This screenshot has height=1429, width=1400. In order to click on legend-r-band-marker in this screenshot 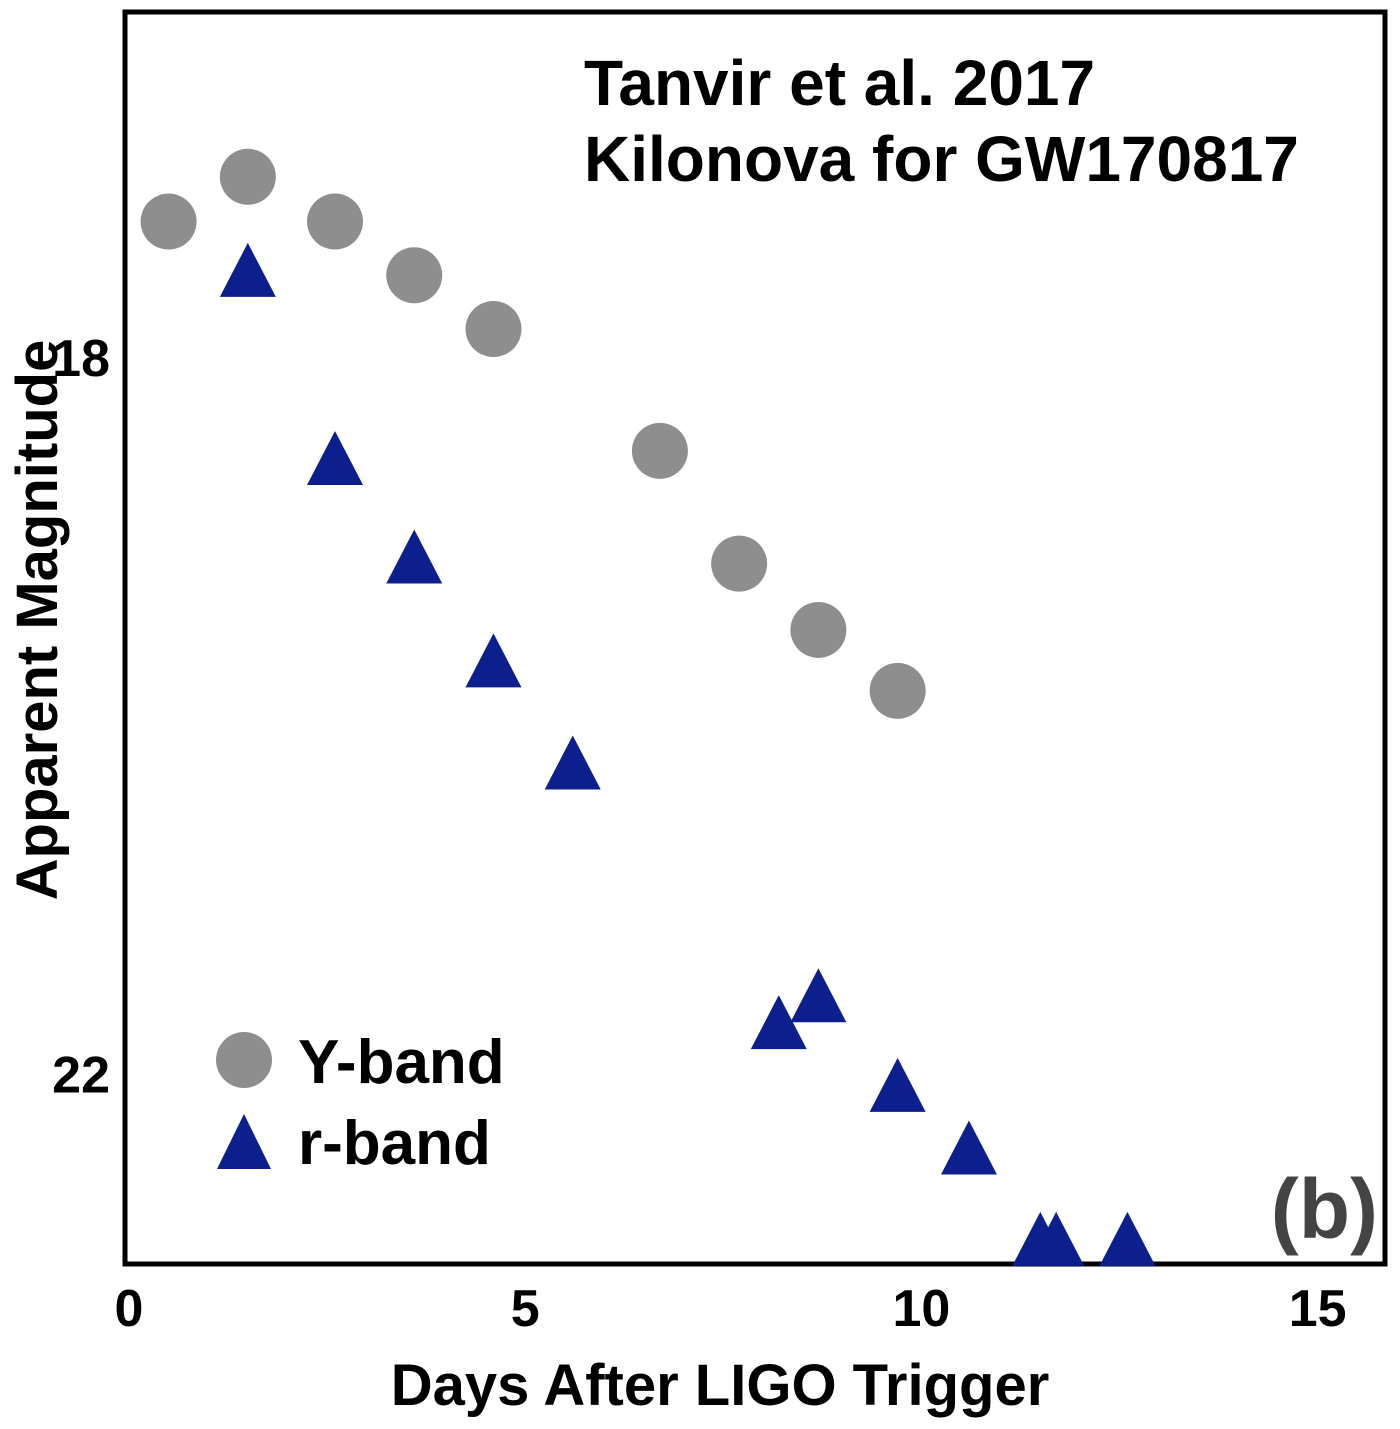, I will do `click(244, 1141)`.